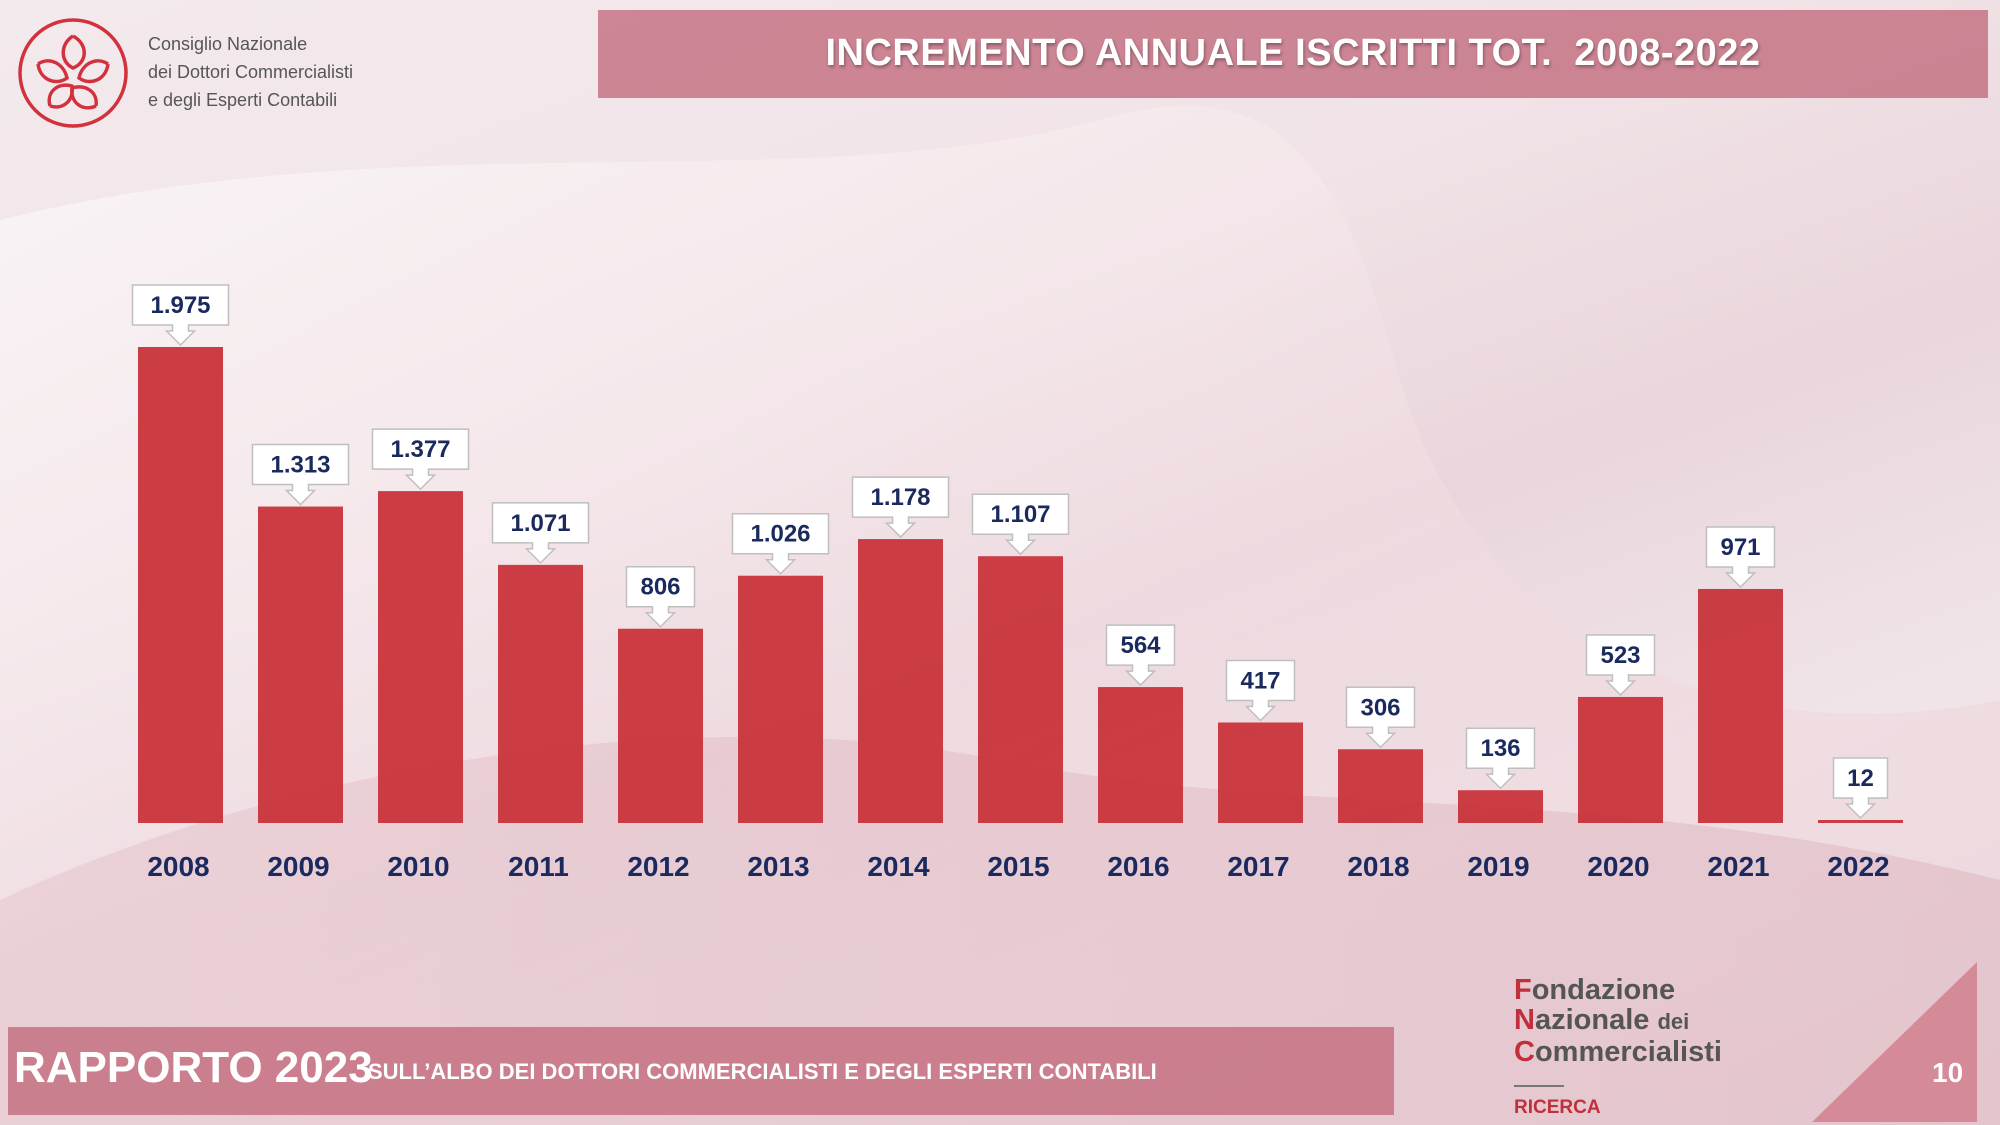 The image size is (2000, 1125). What do you see at coordinates (1260, 680) in the screenshot?
I see `value-label-2017: 417` at bounding box center [1260, 680].